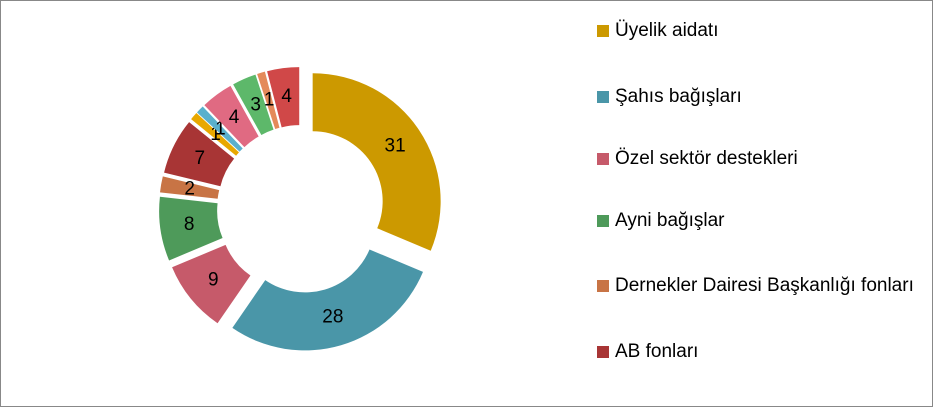 The image size is (933, 407). Describe the element at coordinates (395, 145) in the screenshot. I see `data-label: 31` at that location.